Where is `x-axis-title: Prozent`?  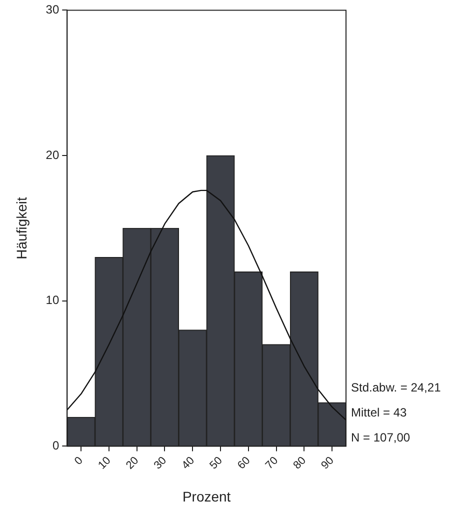 x-axis-title: Prozent is located at coordinates (206, 496).